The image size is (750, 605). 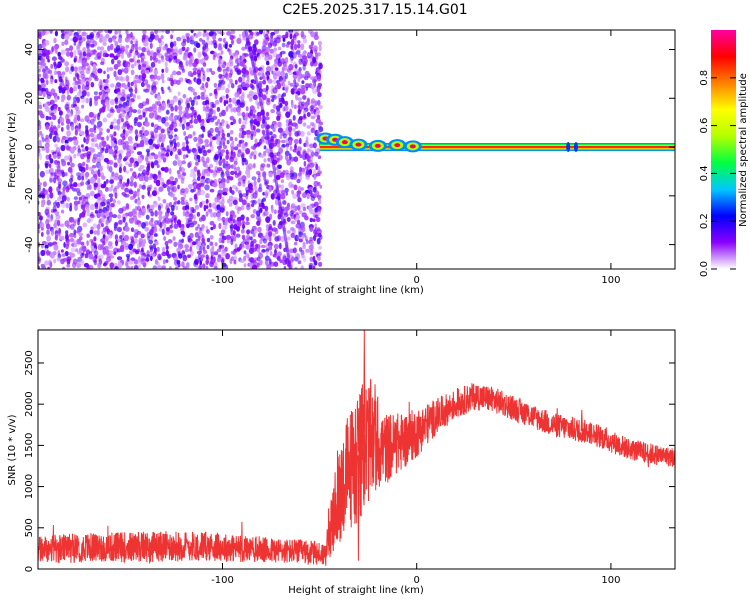 What do you see at coordinates (222, 280) in the screenshot?
I see `x-tick-label: -100` at bounding box center [222, 280].